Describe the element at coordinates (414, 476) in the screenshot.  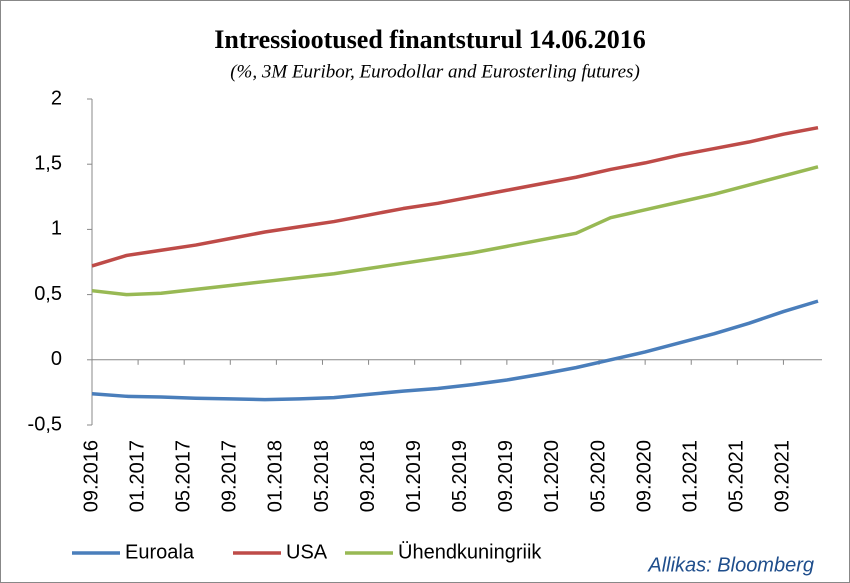
I see `x-tick-label: 01.2019` at that location.